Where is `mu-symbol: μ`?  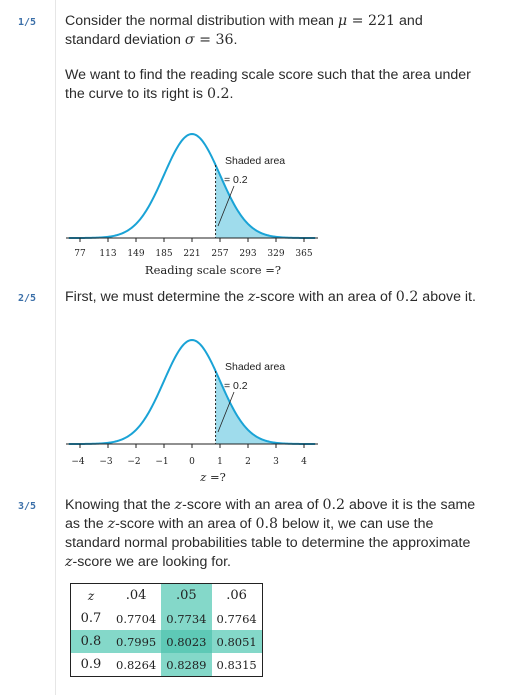 mu-symbol: μ is located at coordinates (342, 21).